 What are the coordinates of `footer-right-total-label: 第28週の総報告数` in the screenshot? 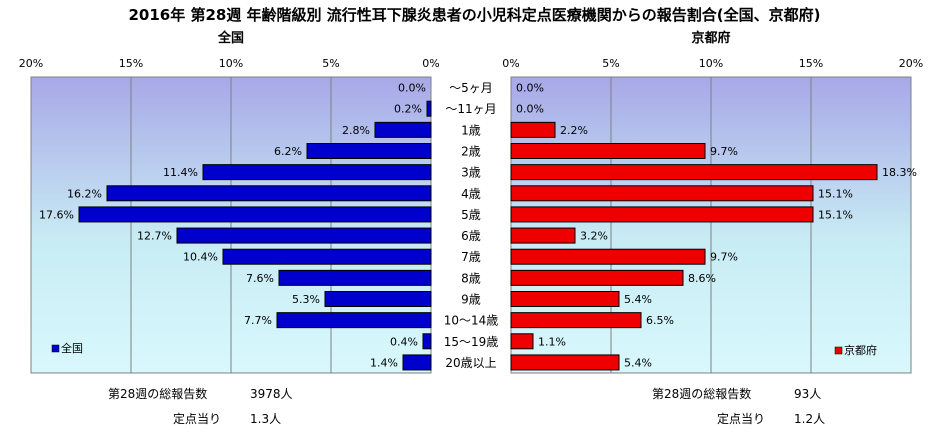 It's located at (701, 393).